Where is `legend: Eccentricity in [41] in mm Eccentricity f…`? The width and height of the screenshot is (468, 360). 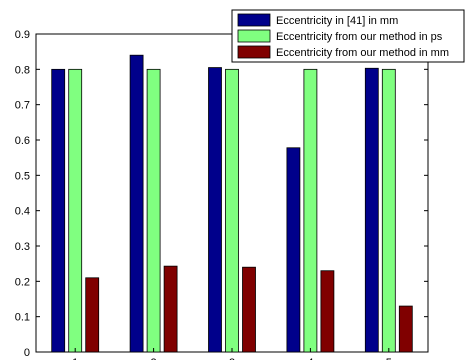
legend: Eccentricity in [41] in mm Eccentricity f… is located at coordinates (348, 36).